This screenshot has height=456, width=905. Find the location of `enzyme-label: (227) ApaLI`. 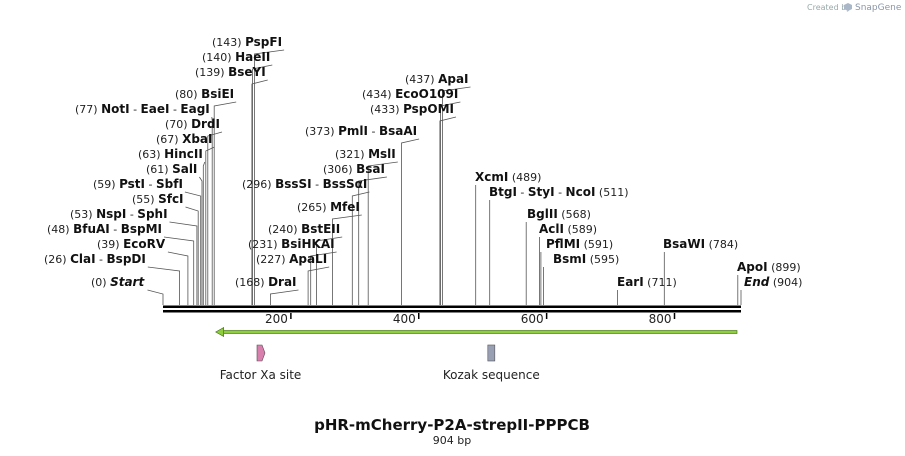

enzyme-label: (227) ApaLI is located at coordinates (291, 259).